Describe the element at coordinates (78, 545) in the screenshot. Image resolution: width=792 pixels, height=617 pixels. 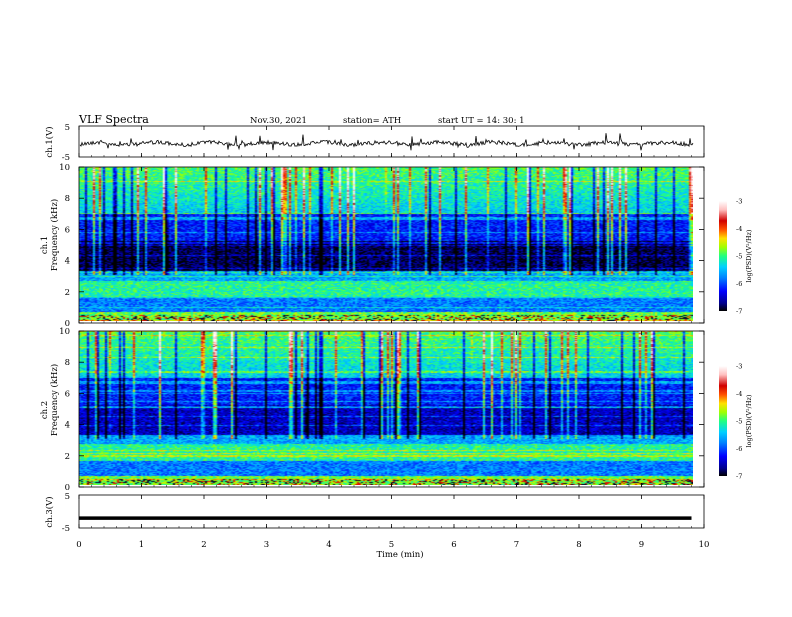
I see `xtick-label-0: 0` at that location.